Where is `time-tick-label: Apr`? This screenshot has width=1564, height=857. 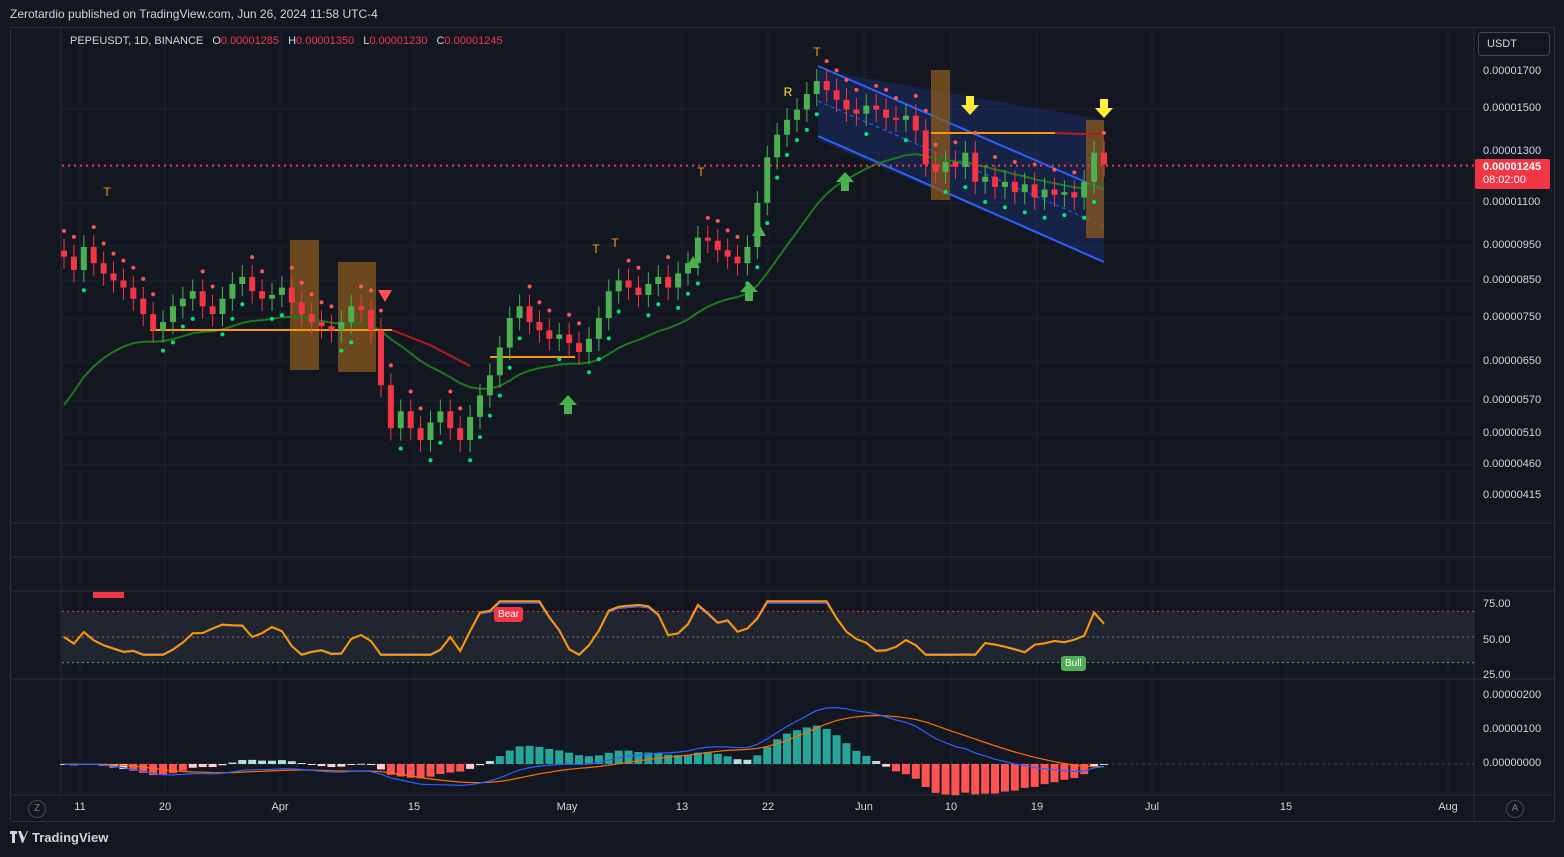 time-tick-label: Apr is located at coordinates (280, 807).